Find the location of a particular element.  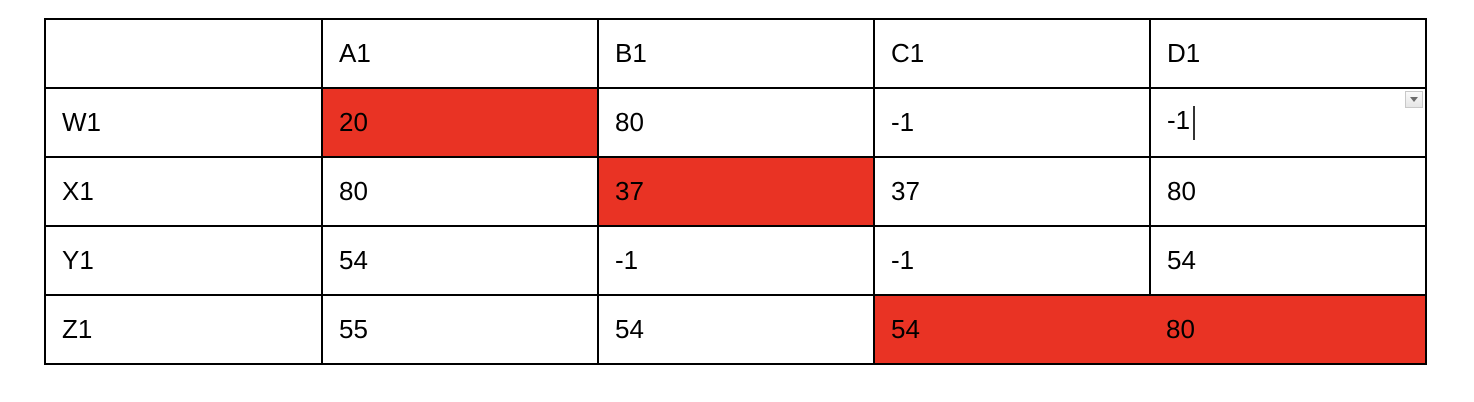

cell-y1-d1: 54 is located at coordinates (1288, 260).